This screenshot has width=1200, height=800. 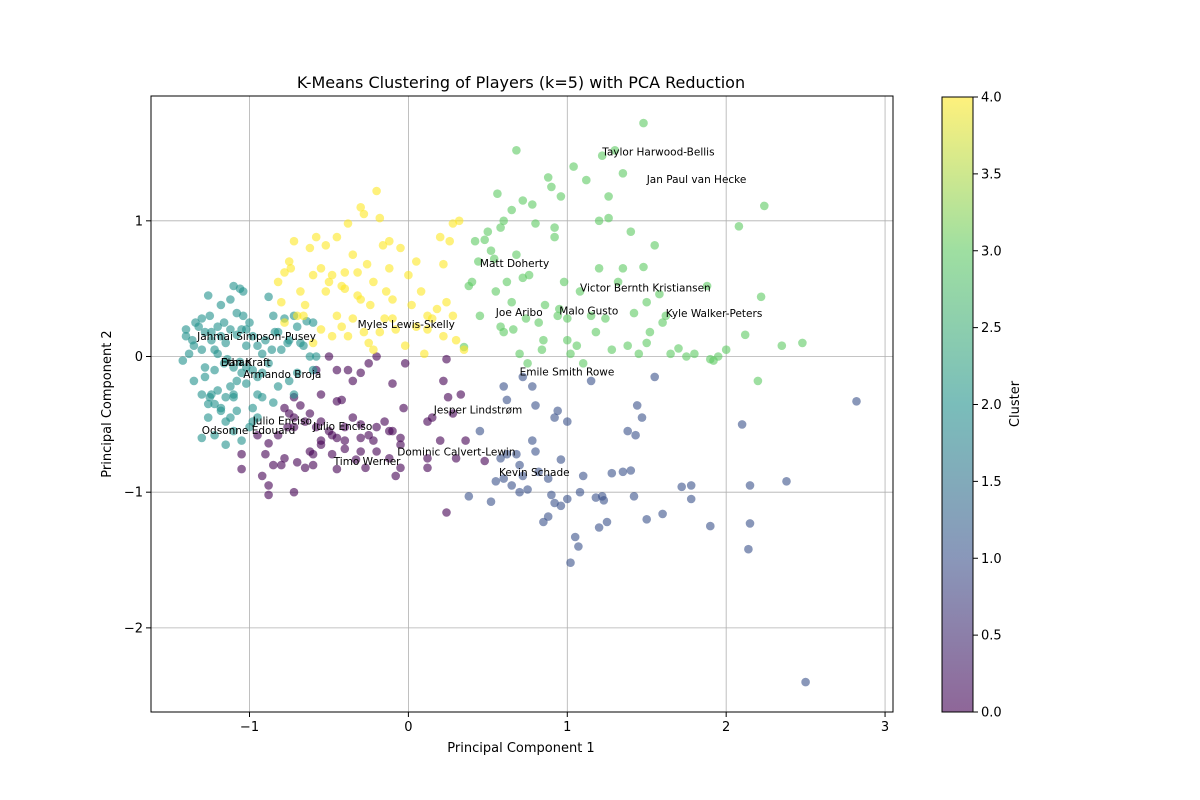 I want to click on cluster-4-points, so click(x=371, y=272).